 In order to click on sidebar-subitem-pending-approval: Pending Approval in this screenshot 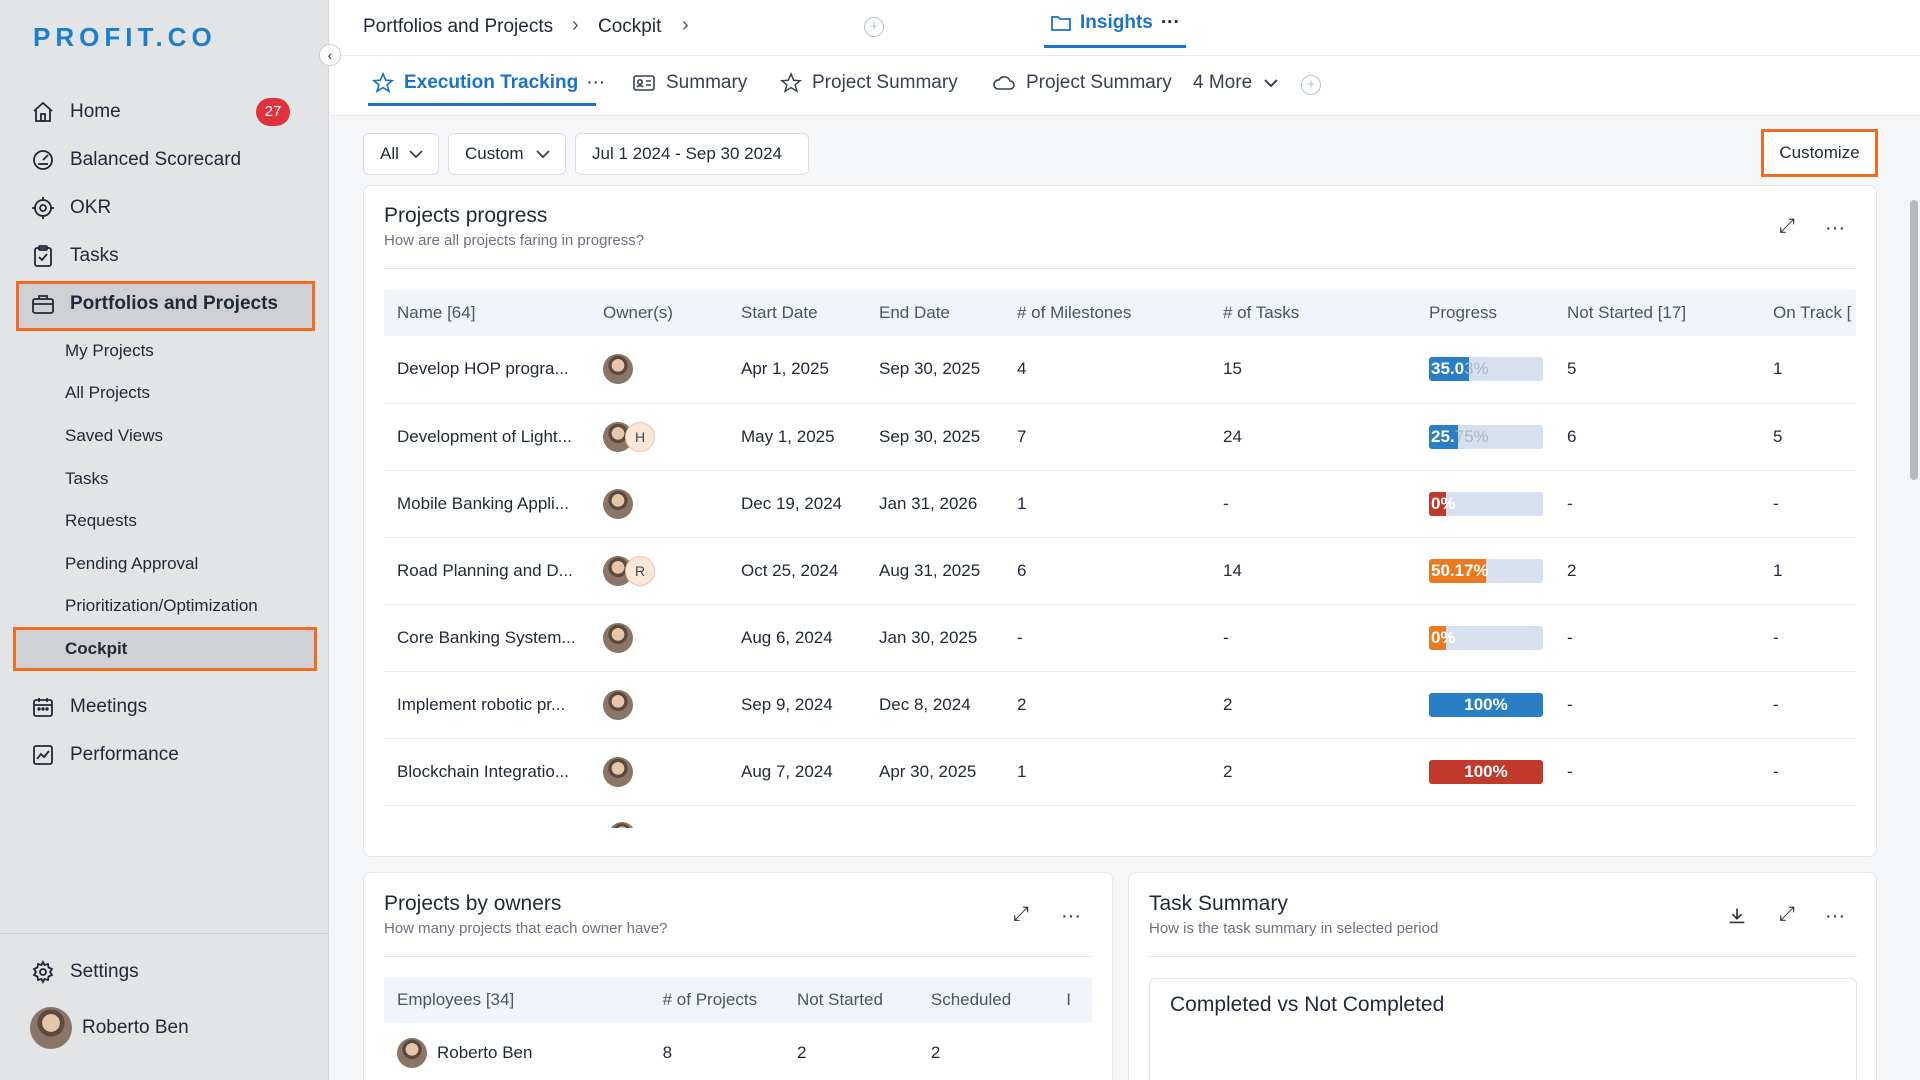, I will do `click(132, 563)`.